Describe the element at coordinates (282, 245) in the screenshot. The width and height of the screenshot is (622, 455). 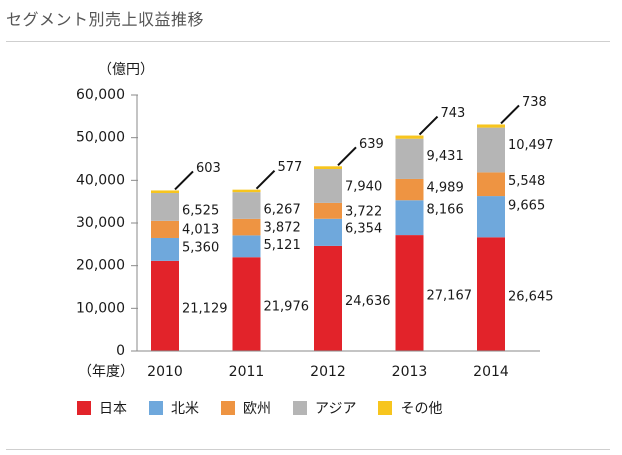
I see `data-label: 5,121` at that location.